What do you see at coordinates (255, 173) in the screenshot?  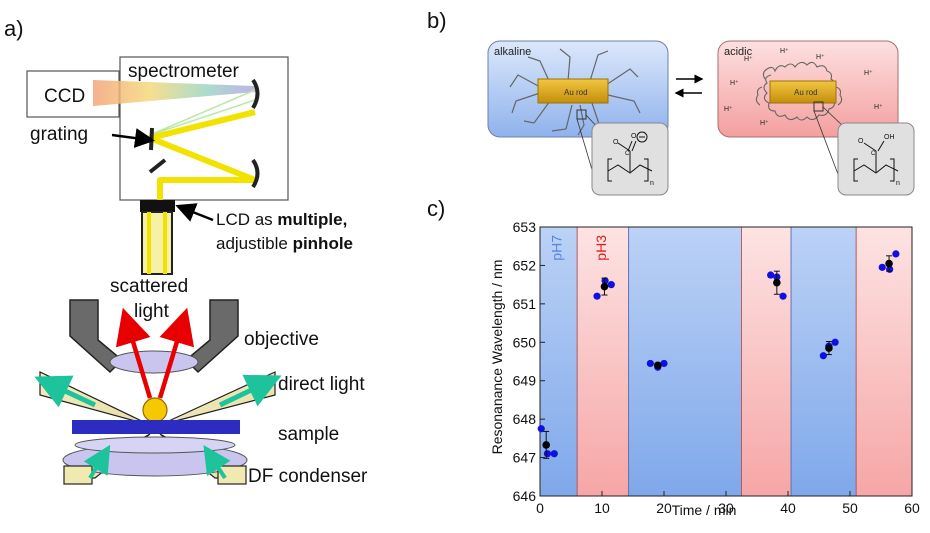 I see `mirror-bottom-right` at bounding box center [255, 173].